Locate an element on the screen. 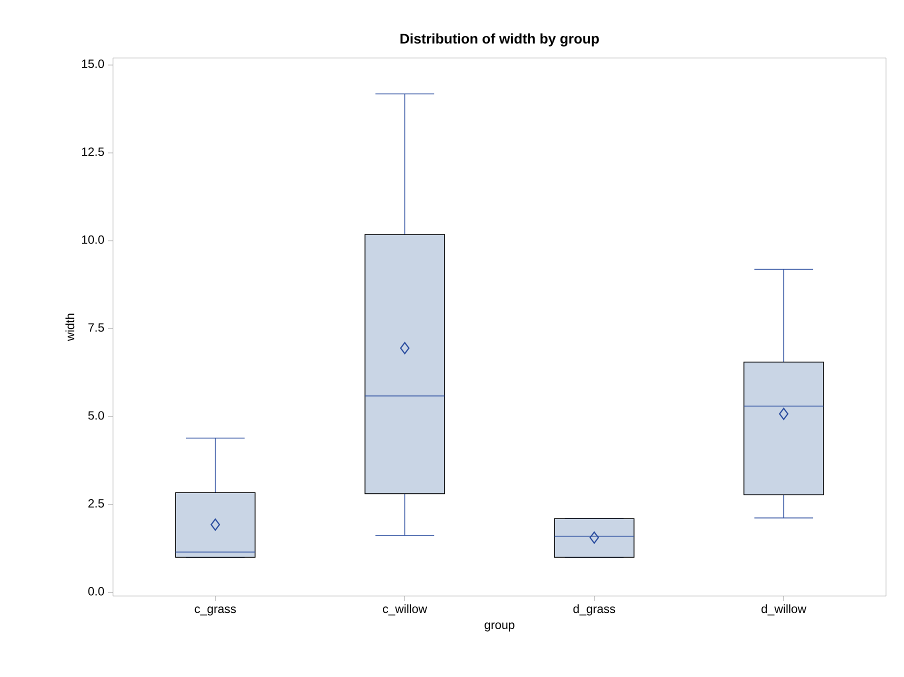 The width and height of the screenshot is (904, 677). chart-title: Distribution of width by group is located at coordinates (499, 39).